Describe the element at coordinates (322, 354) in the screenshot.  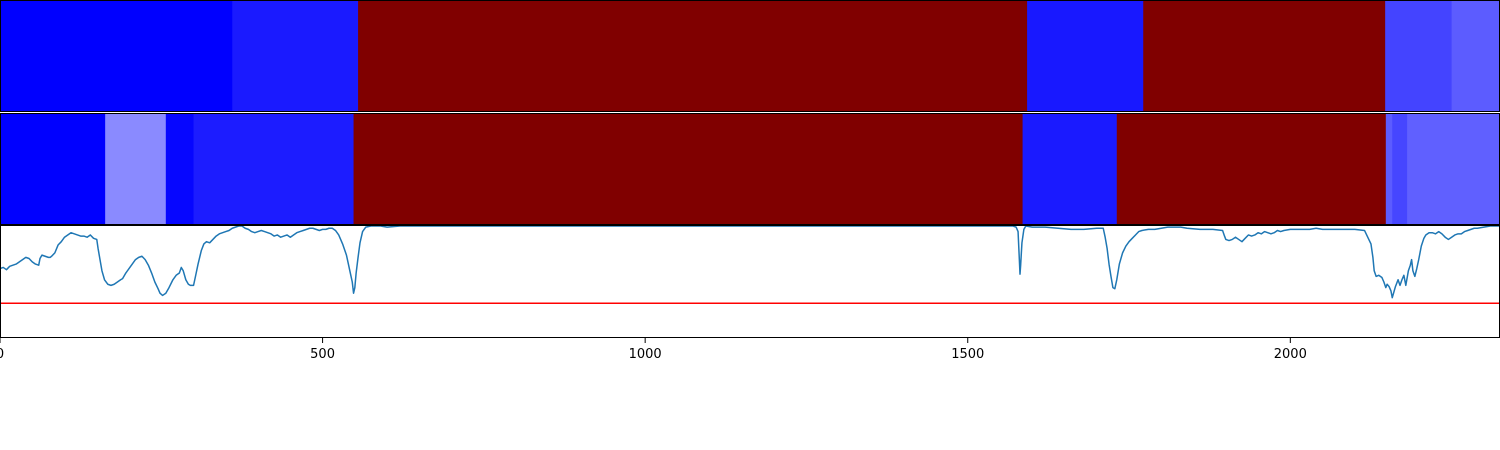
I see `x-tick-label-1: 500` at that location.